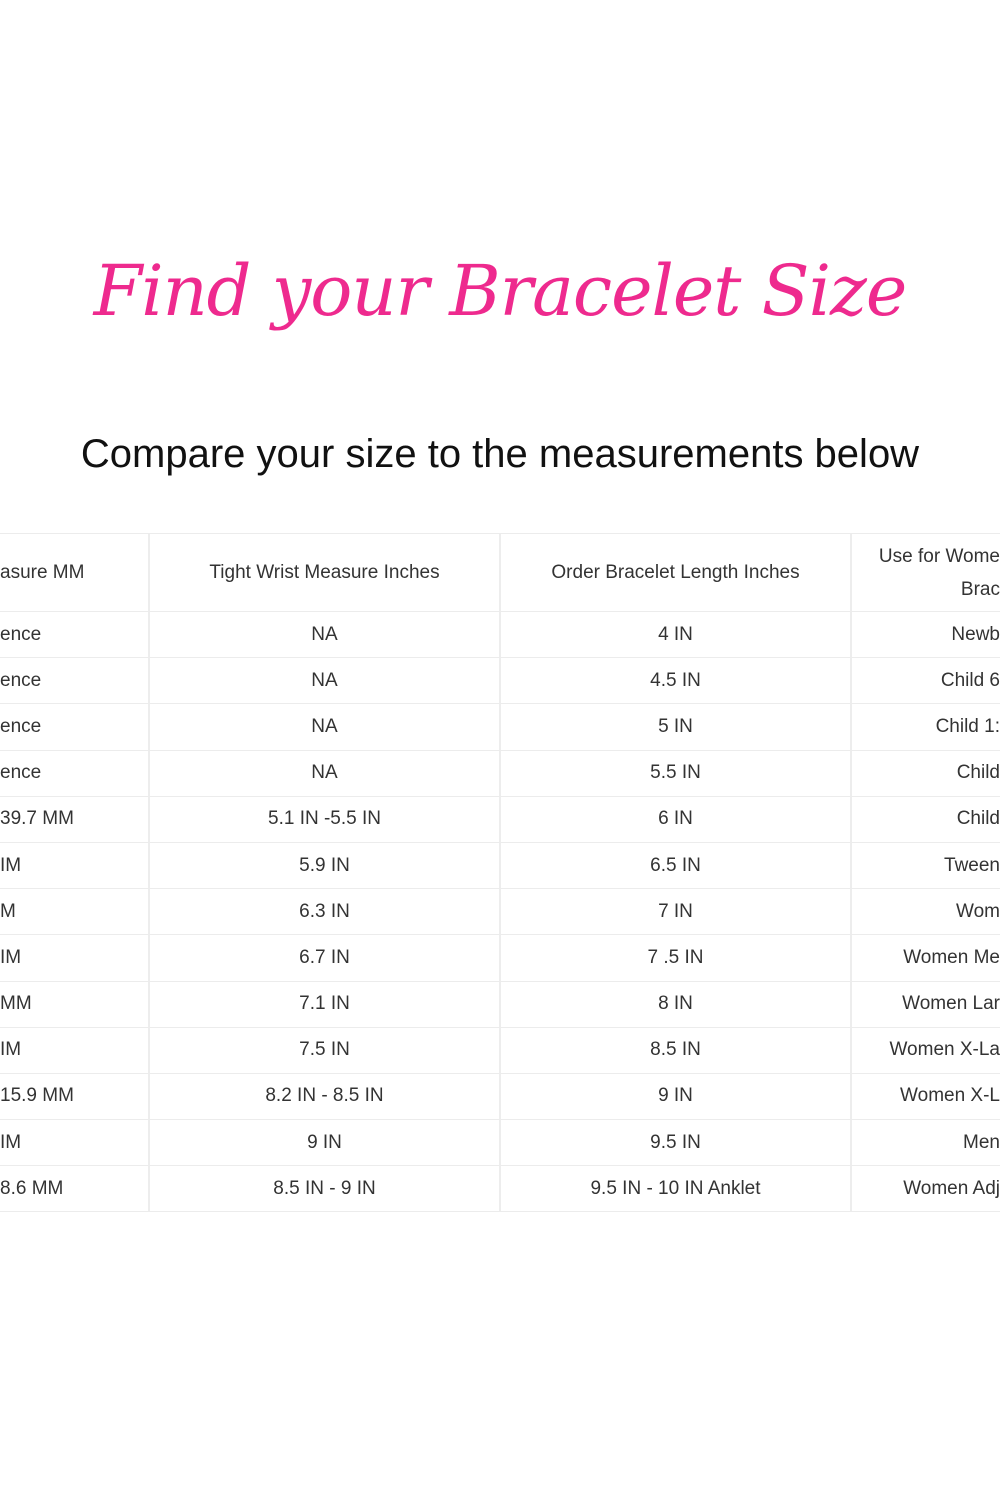 Image resolution: width=1000 pixels, height=1500 pixels. What do you see at coordinates (950, 1096) in the screenshot?
I see `cell-use-for: Women X-L` at bounding box center [950, 1096].